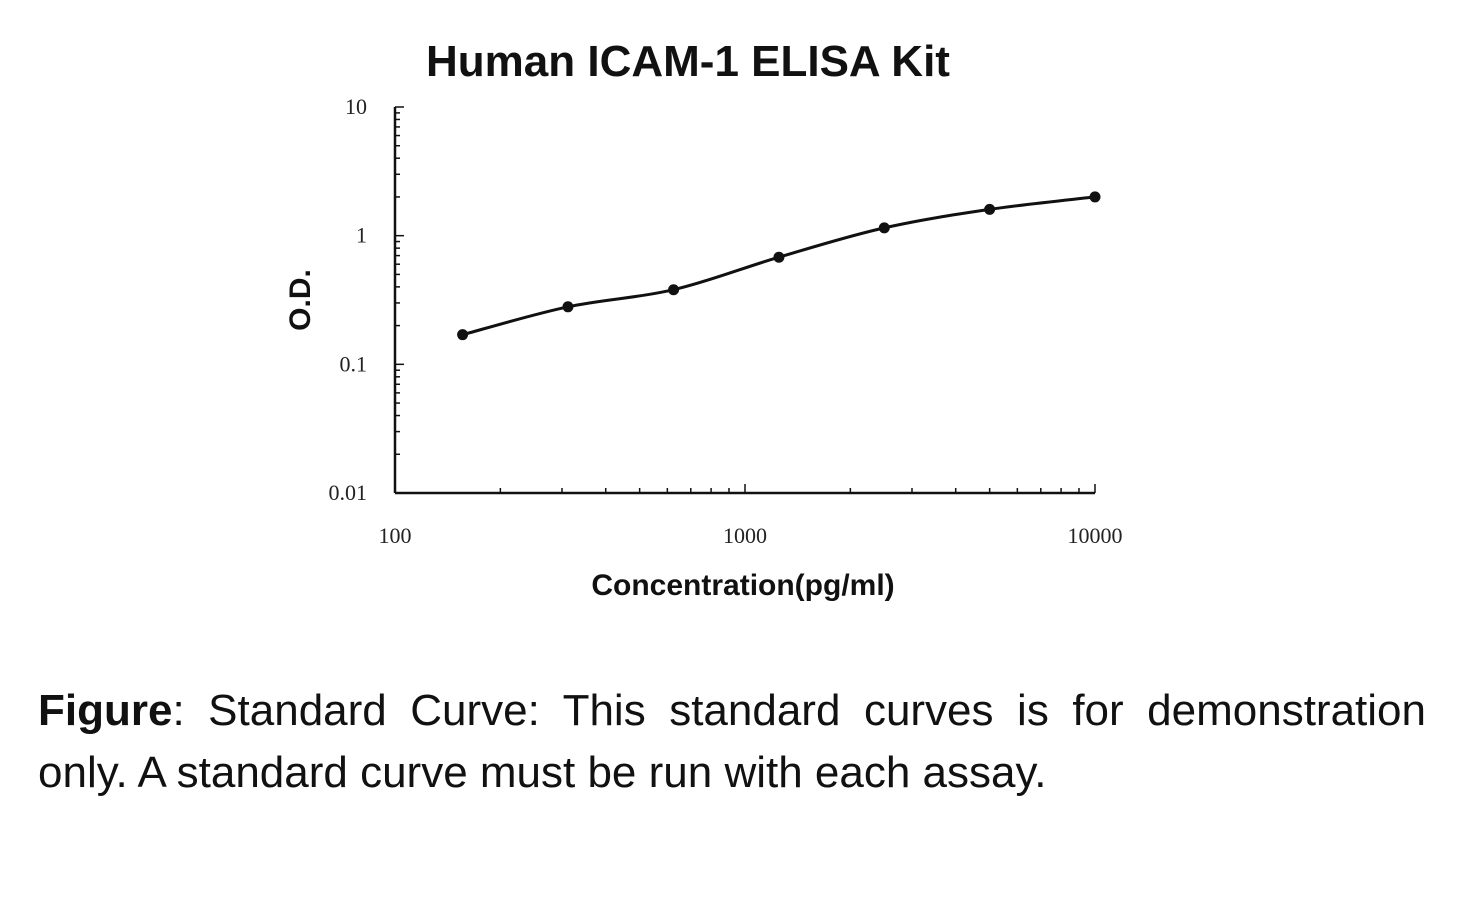  I want to click on x-tick-label: 100, so click(395, 535).